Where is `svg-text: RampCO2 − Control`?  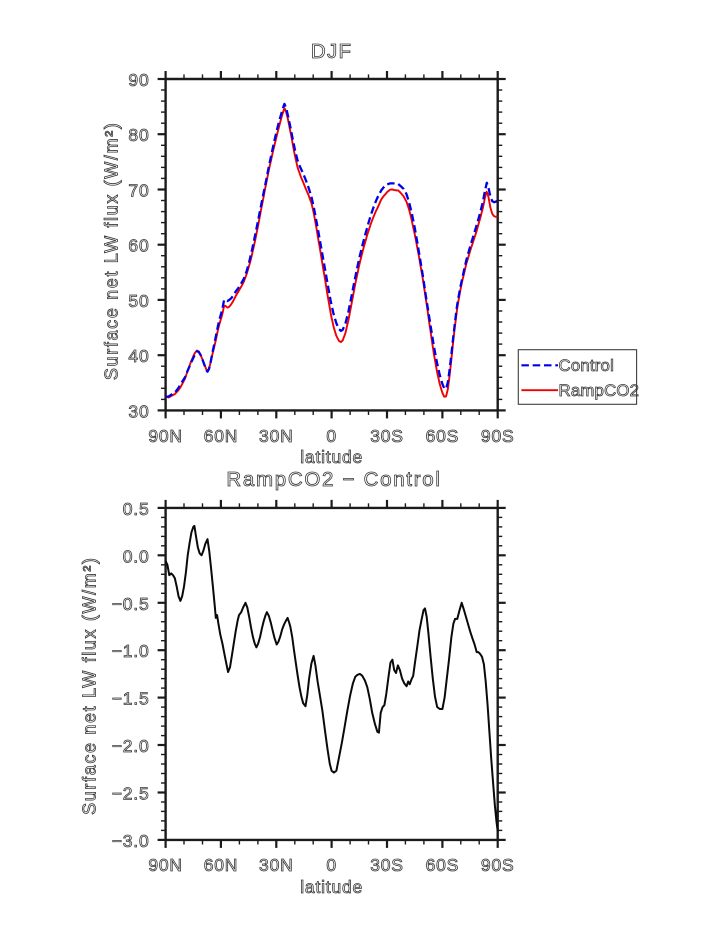 svg-text: RampCO2 − Control is located at coordinates (333, 479).